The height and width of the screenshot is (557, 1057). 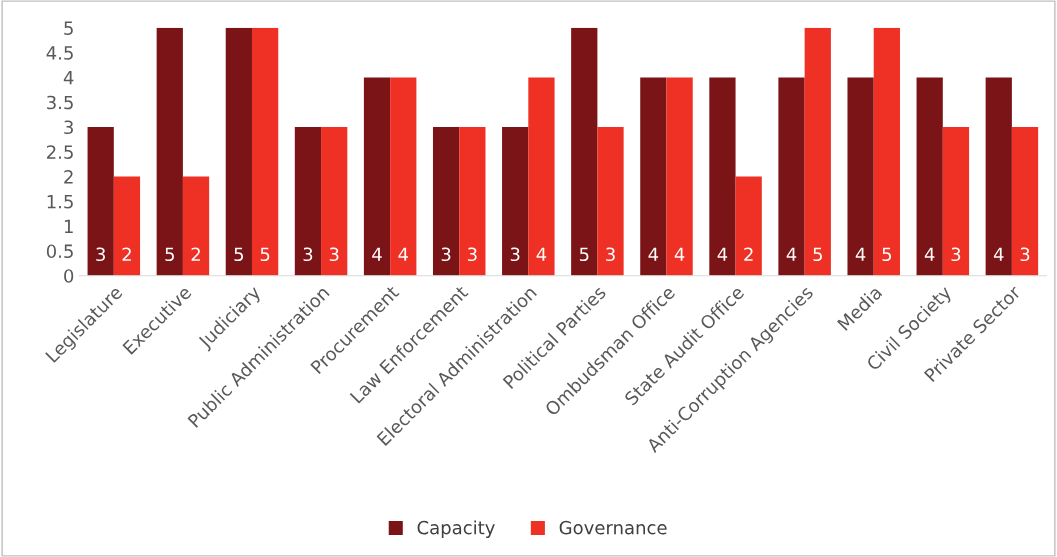 I want to click on y-tick-label: 5, so click(x=68, y=28).